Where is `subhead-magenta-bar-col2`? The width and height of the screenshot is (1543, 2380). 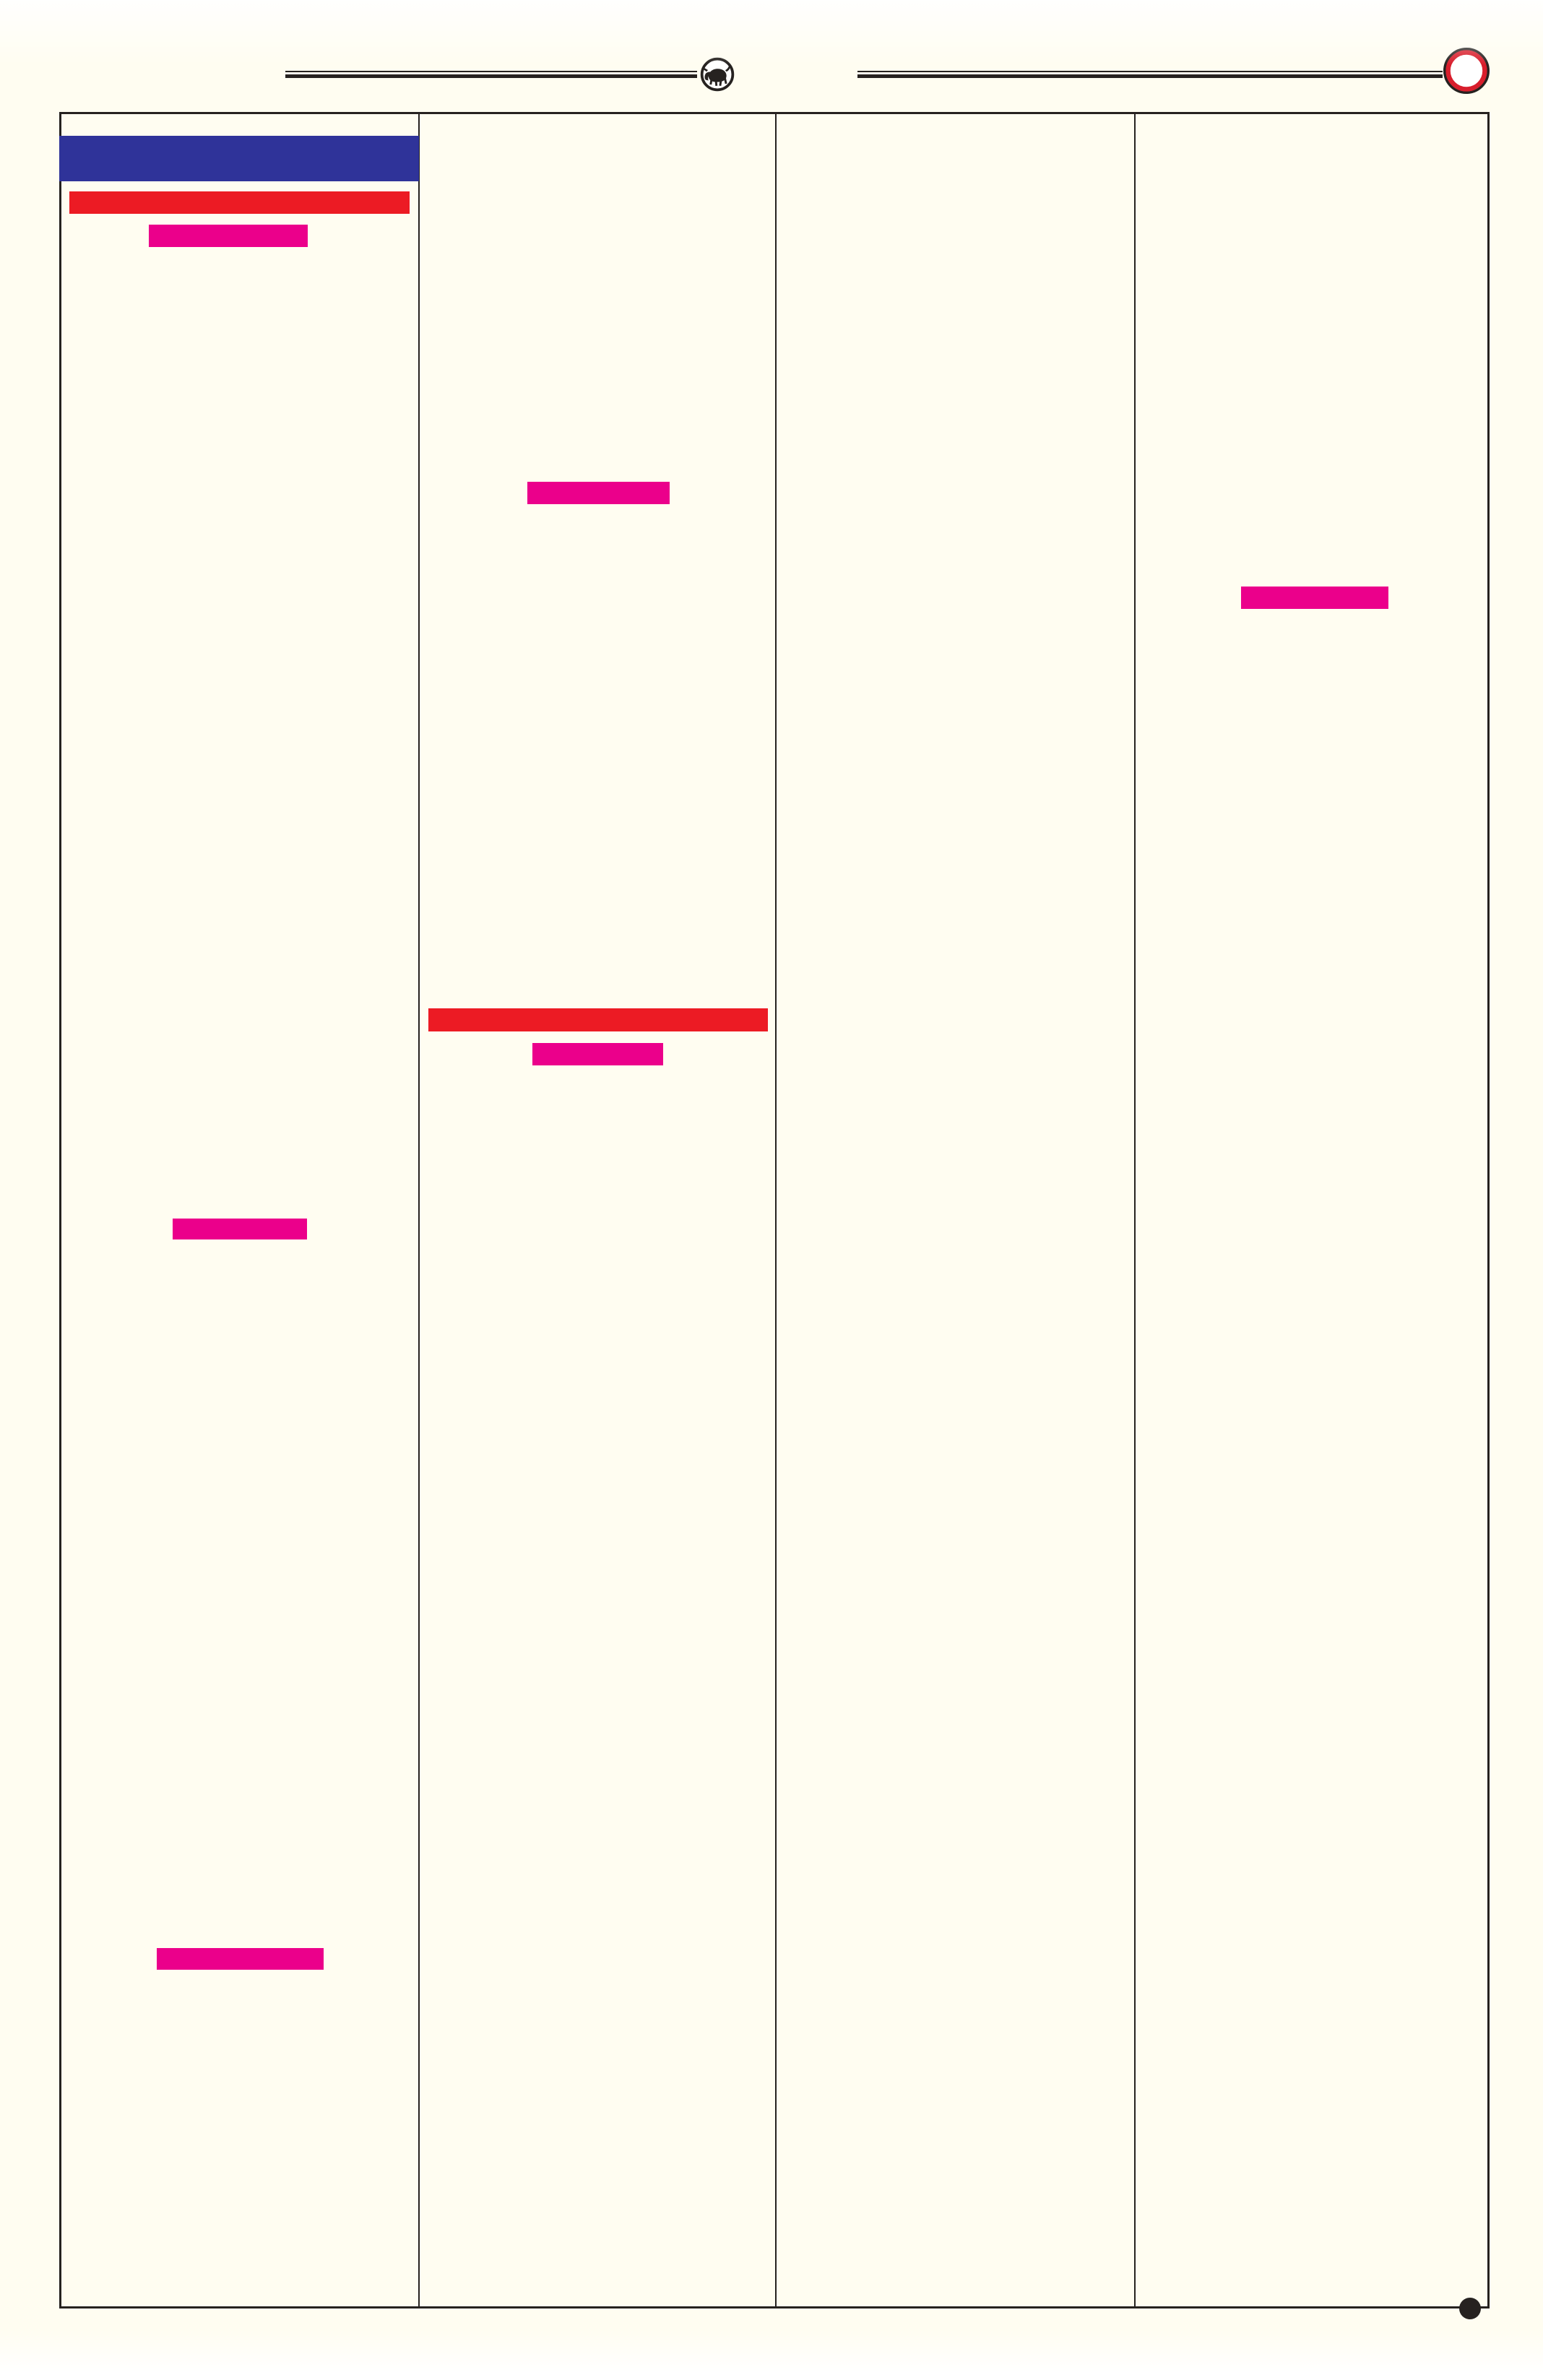
subhead-magenta-bar-col2 is located at coordinates (597, 1054).